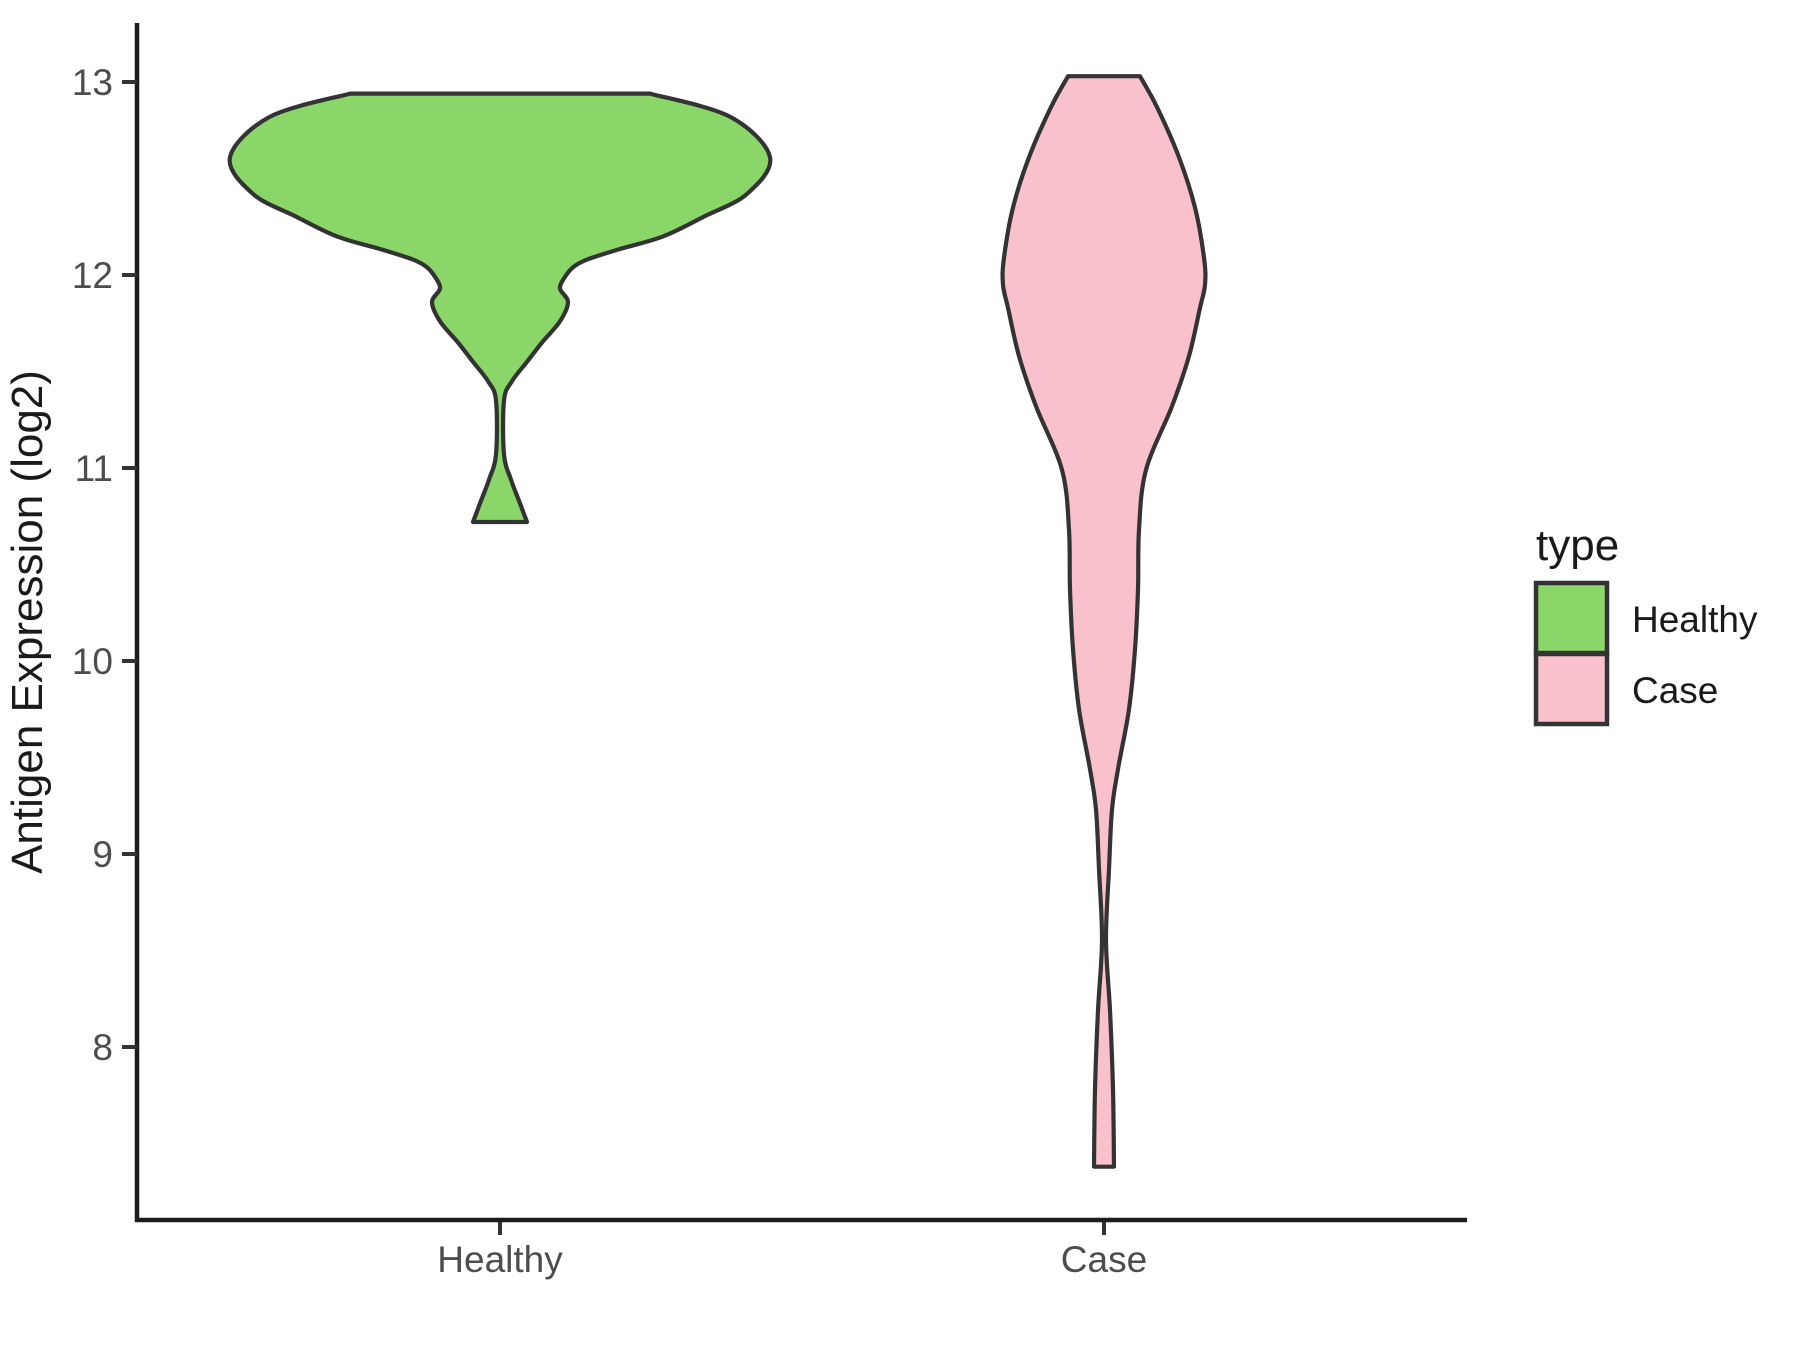 This screenshot has width=1800, height=1350. What do you see at coordinates (102, 854) in the screenshot?
I see `y-tick-label-9: 9` at bounding box center [102, 854].